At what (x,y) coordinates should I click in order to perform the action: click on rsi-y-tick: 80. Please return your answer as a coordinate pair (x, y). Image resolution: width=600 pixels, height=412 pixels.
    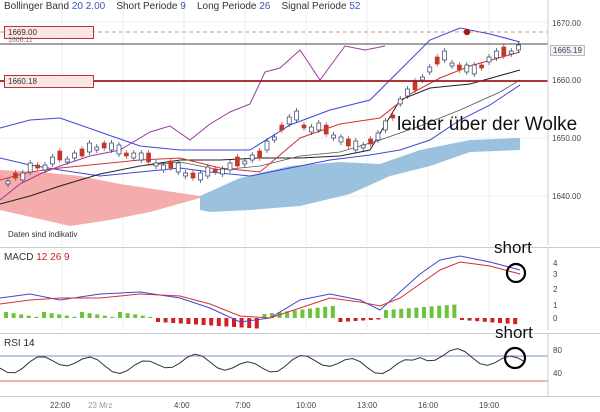
    Looking at the image, I should click on (557, 350).